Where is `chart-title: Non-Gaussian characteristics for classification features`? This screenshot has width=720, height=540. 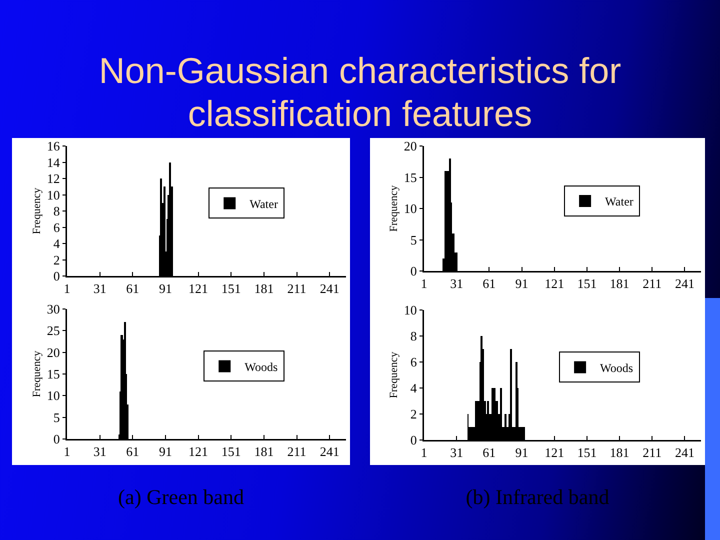
chart-title: Non-Gaussian characteristics for classification features is located at coordinates (360, 92).